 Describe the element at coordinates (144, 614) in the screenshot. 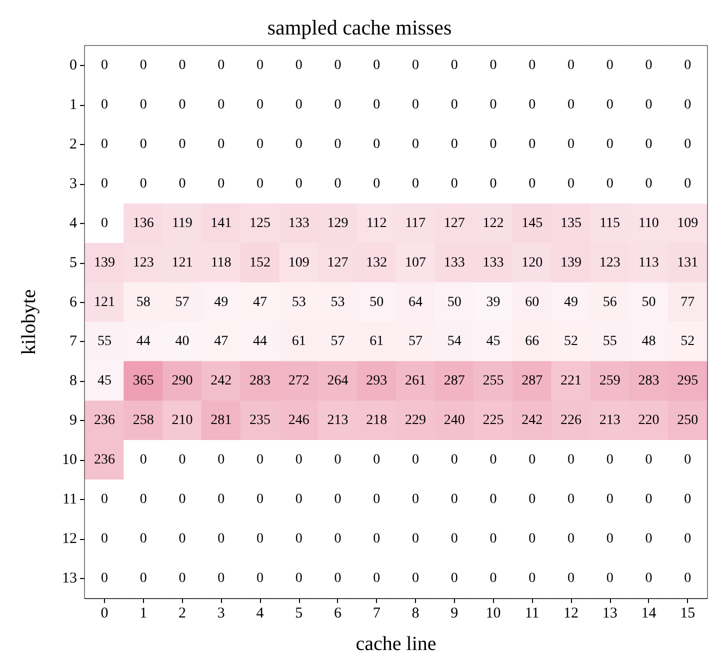

I see `x-tick-label: 1` at that location.